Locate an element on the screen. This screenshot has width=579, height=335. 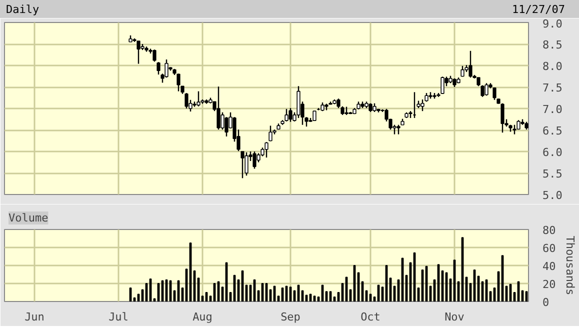
x-tick-label: Jun is located at coordinates (34, 317).